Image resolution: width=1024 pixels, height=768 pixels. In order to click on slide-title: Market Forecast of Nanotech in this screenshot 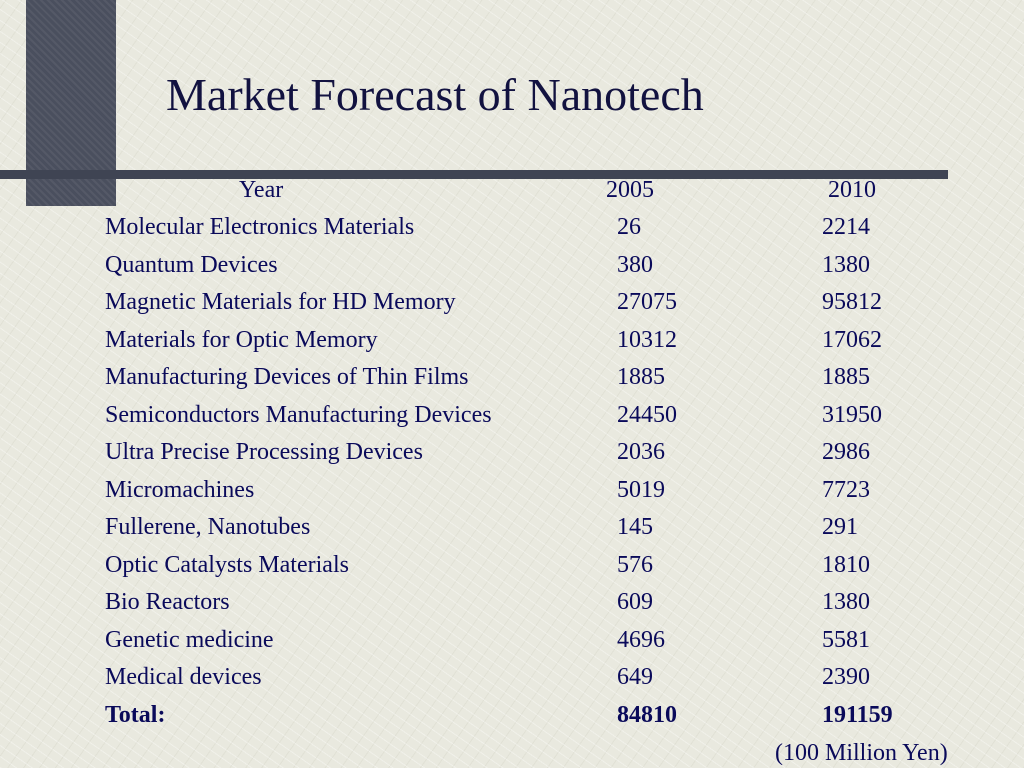, I will do `click(435, 94)`.